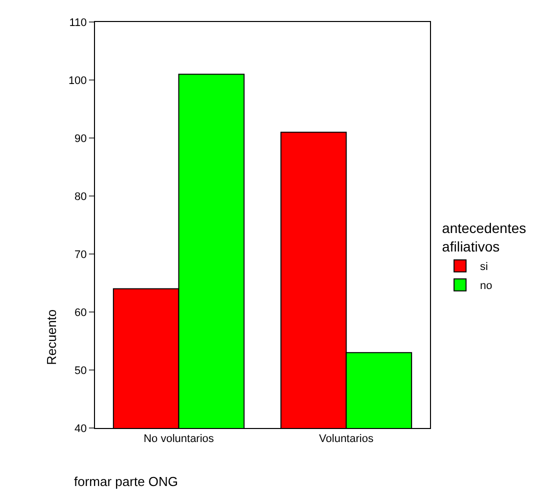 This screenshot has width=547, height=502. What do you see at coordinates (80, 312) in the screenshot?
I see `y-tick-label: 60` at bounding box center [80, 312].